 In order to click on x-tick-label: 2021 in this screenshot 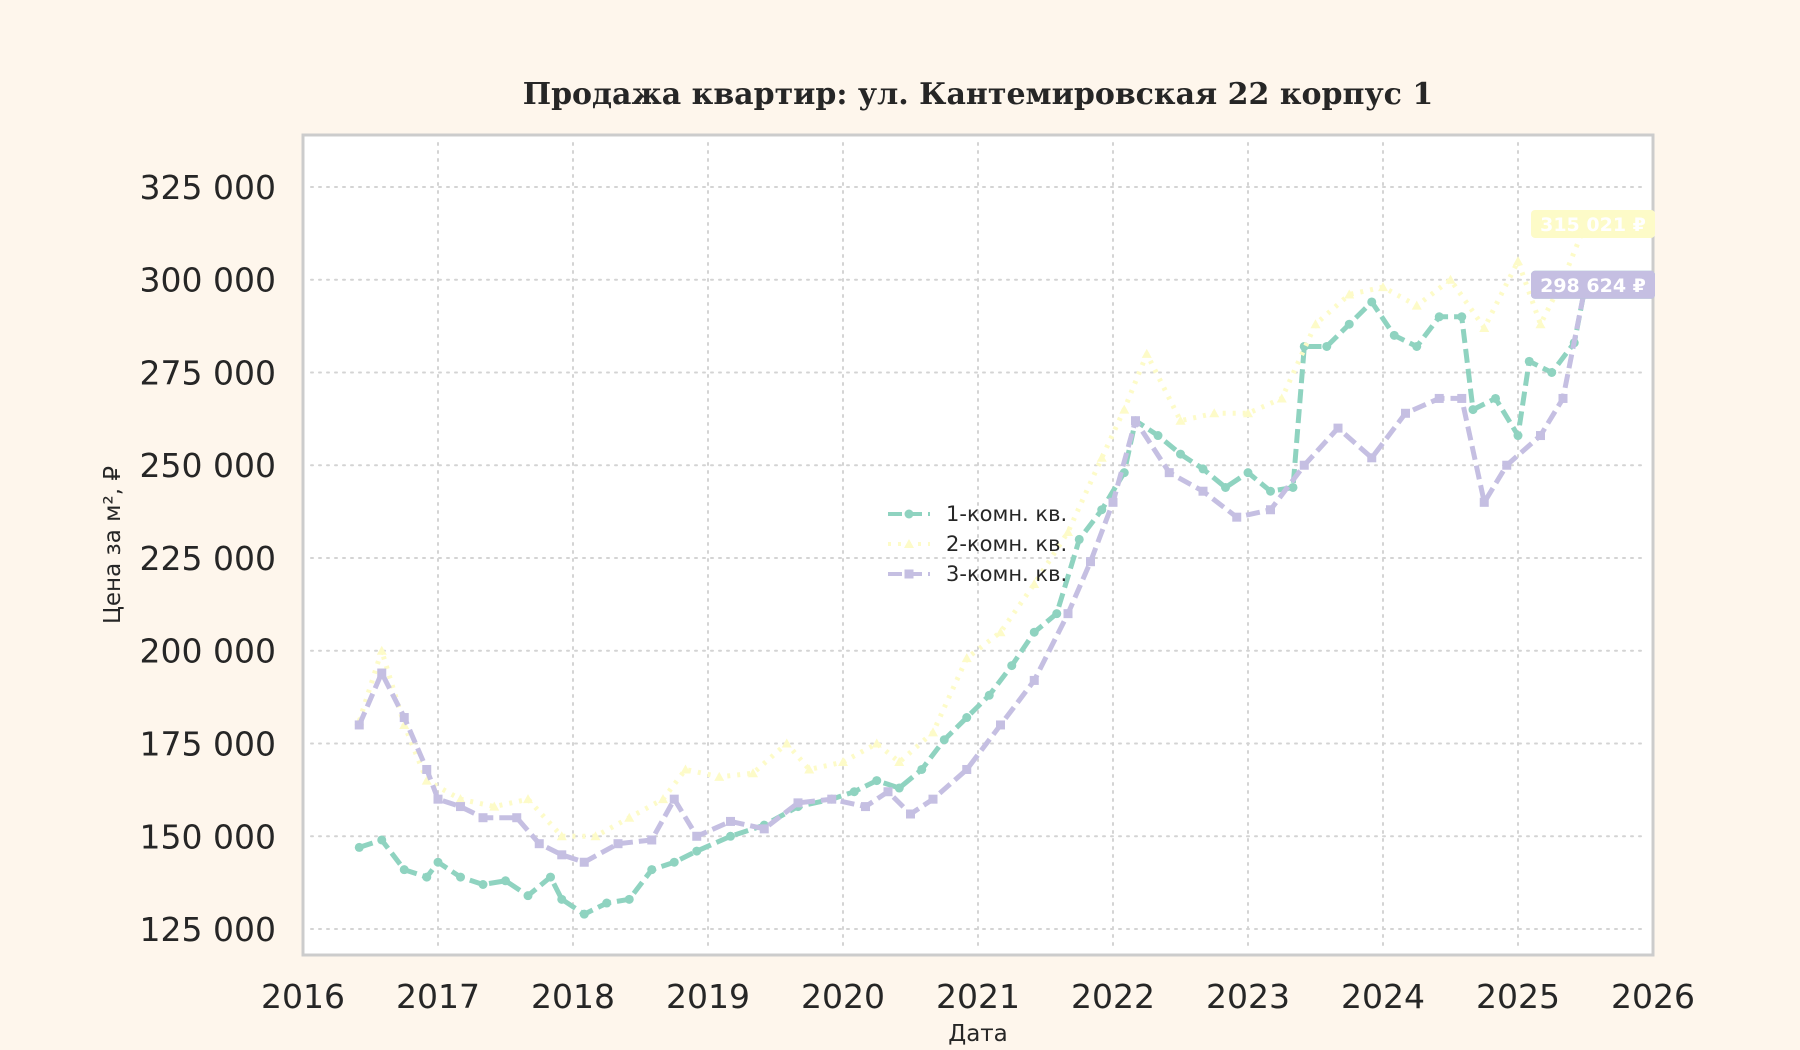, I will do `click(978, 996)`.